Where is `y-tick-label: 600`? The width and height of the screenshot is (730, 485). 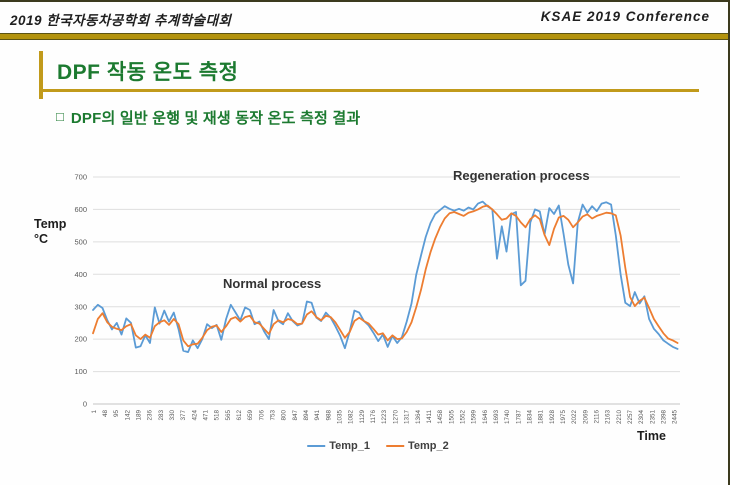 y-tick-label: 600 is located at coordinates (80, 209).